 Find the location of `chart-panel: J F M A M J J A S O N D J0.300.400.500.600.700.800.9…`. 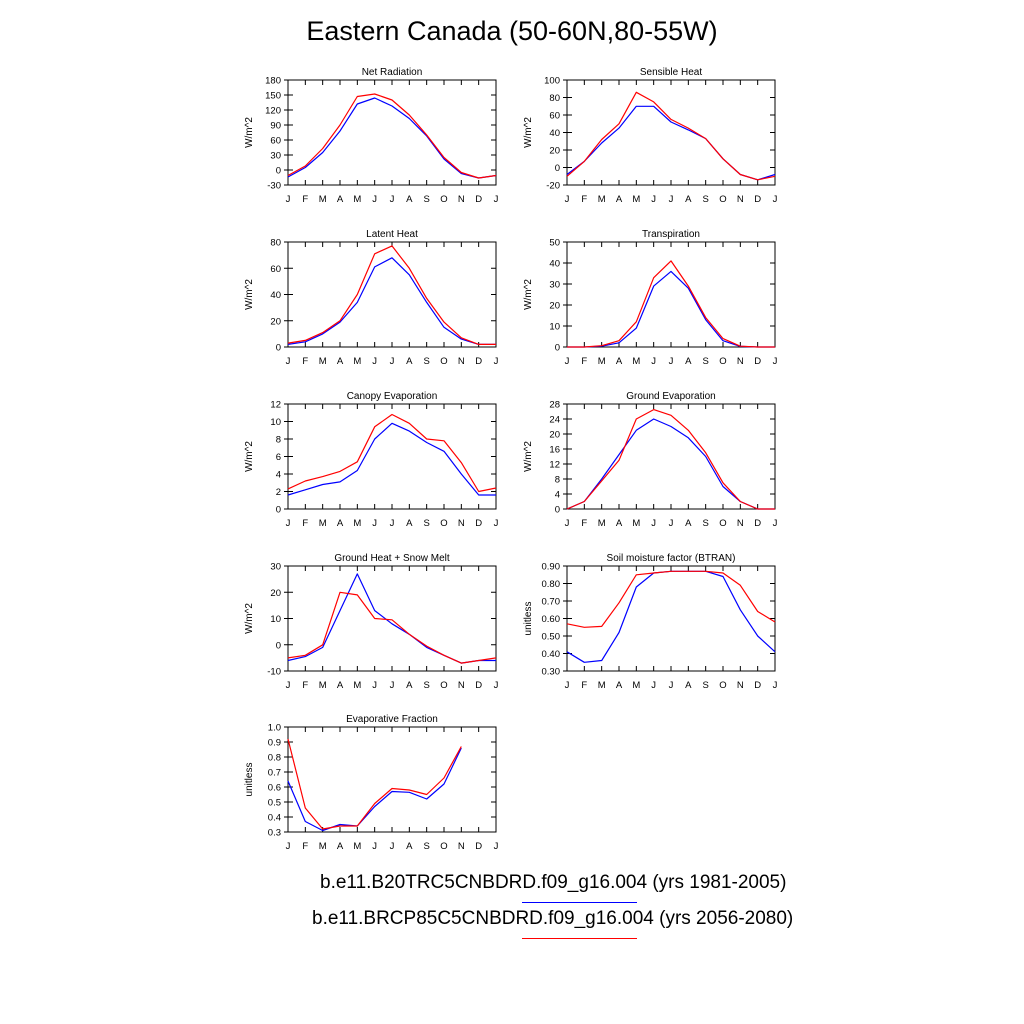

chart-panel: J F M A M J J A S O N D J0.300.400.500.600.700.800.9… is located at coordinates (650, 622).